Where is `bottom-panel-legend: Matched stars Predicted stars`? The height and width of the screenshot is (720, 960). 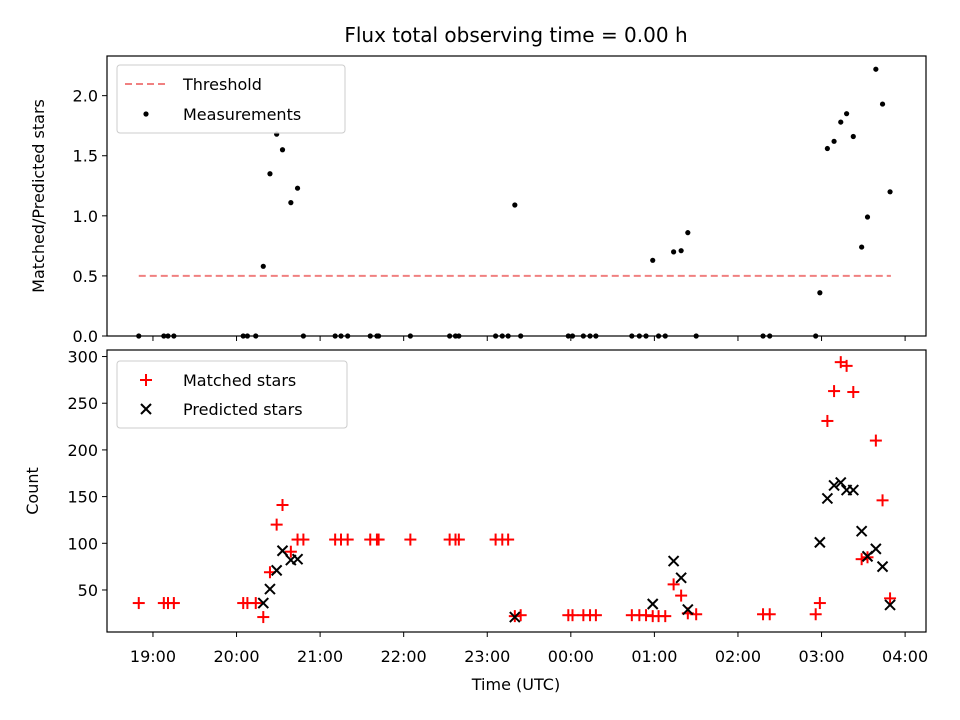 bottom-panel-legend: Matched stars Predicted stars is located at coordinates (232, 394).